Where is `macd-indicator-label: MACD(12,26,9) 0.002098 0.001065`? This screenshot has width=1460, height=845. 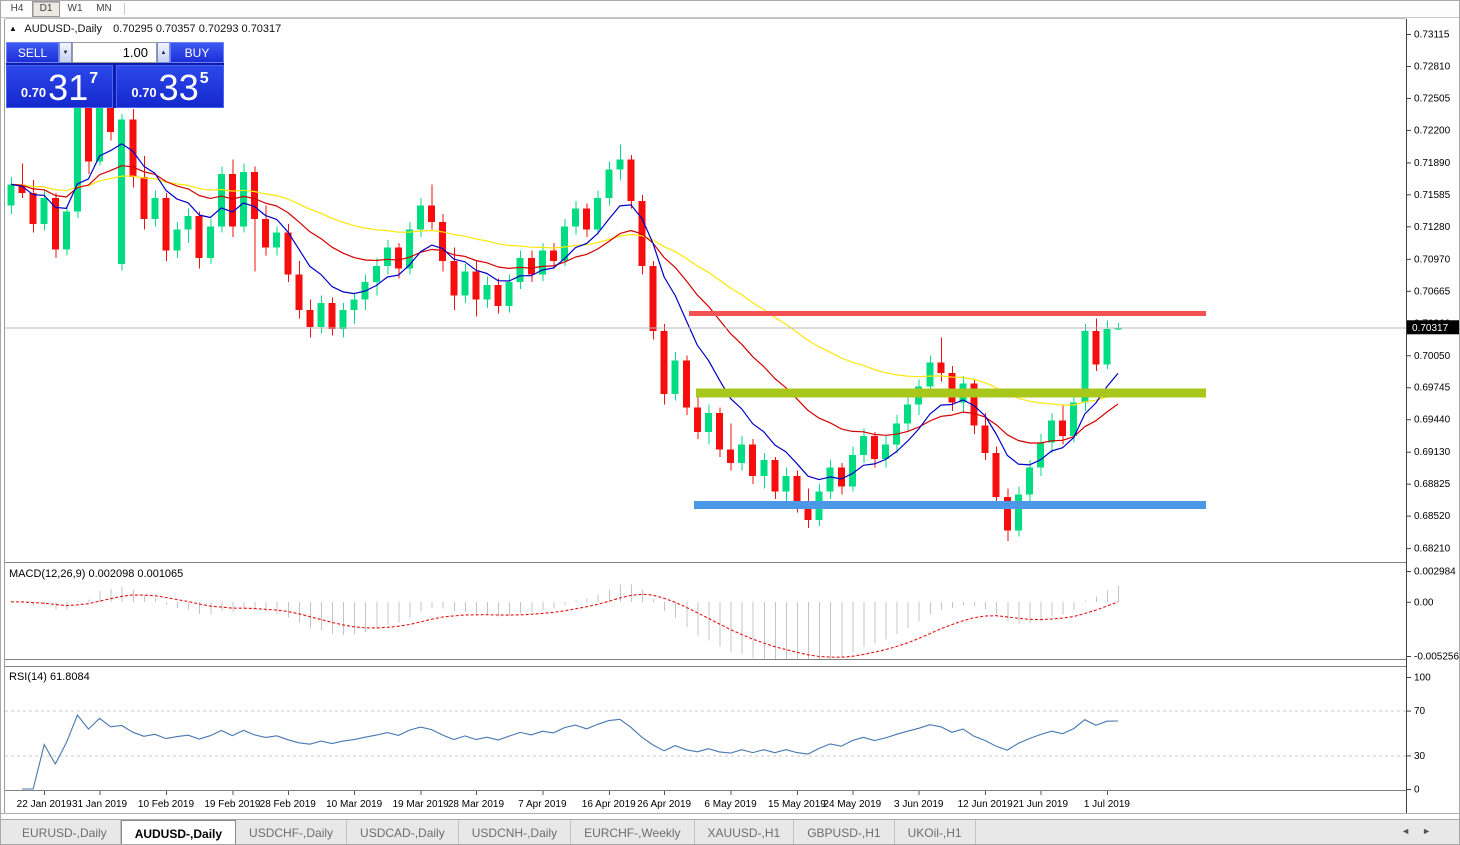 macd-indicator-label: MACD(12,26,9) 0.002098 0.001065 is located at coordinates (96, 574).